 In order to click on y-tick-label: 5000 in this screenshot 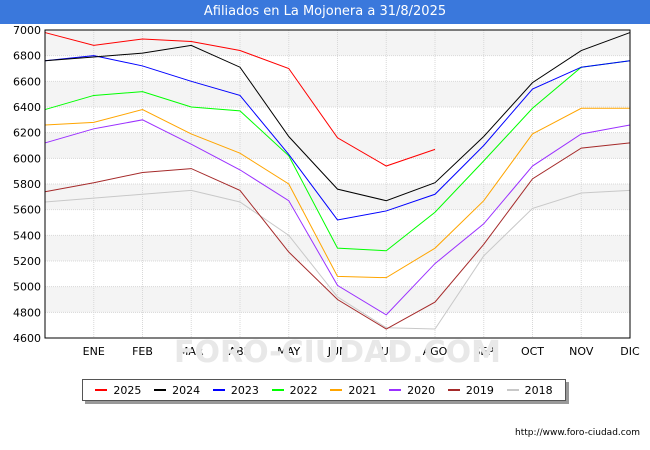, I will do `click(27, 287)`.